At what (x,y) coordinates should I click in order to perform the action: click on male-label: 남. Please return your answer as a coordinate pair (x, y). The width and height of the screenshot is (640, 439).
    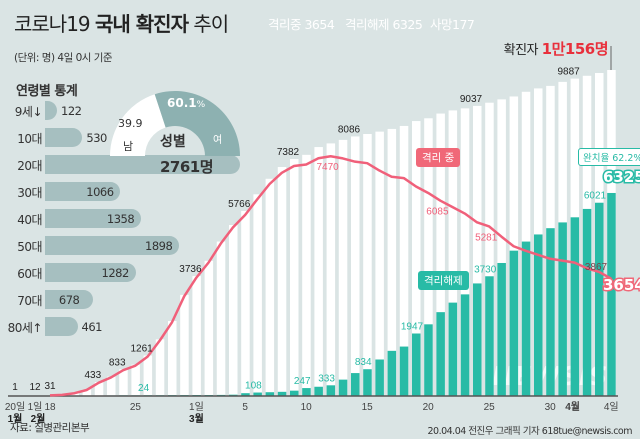
    Looking at the image, I should click on (128, 146).